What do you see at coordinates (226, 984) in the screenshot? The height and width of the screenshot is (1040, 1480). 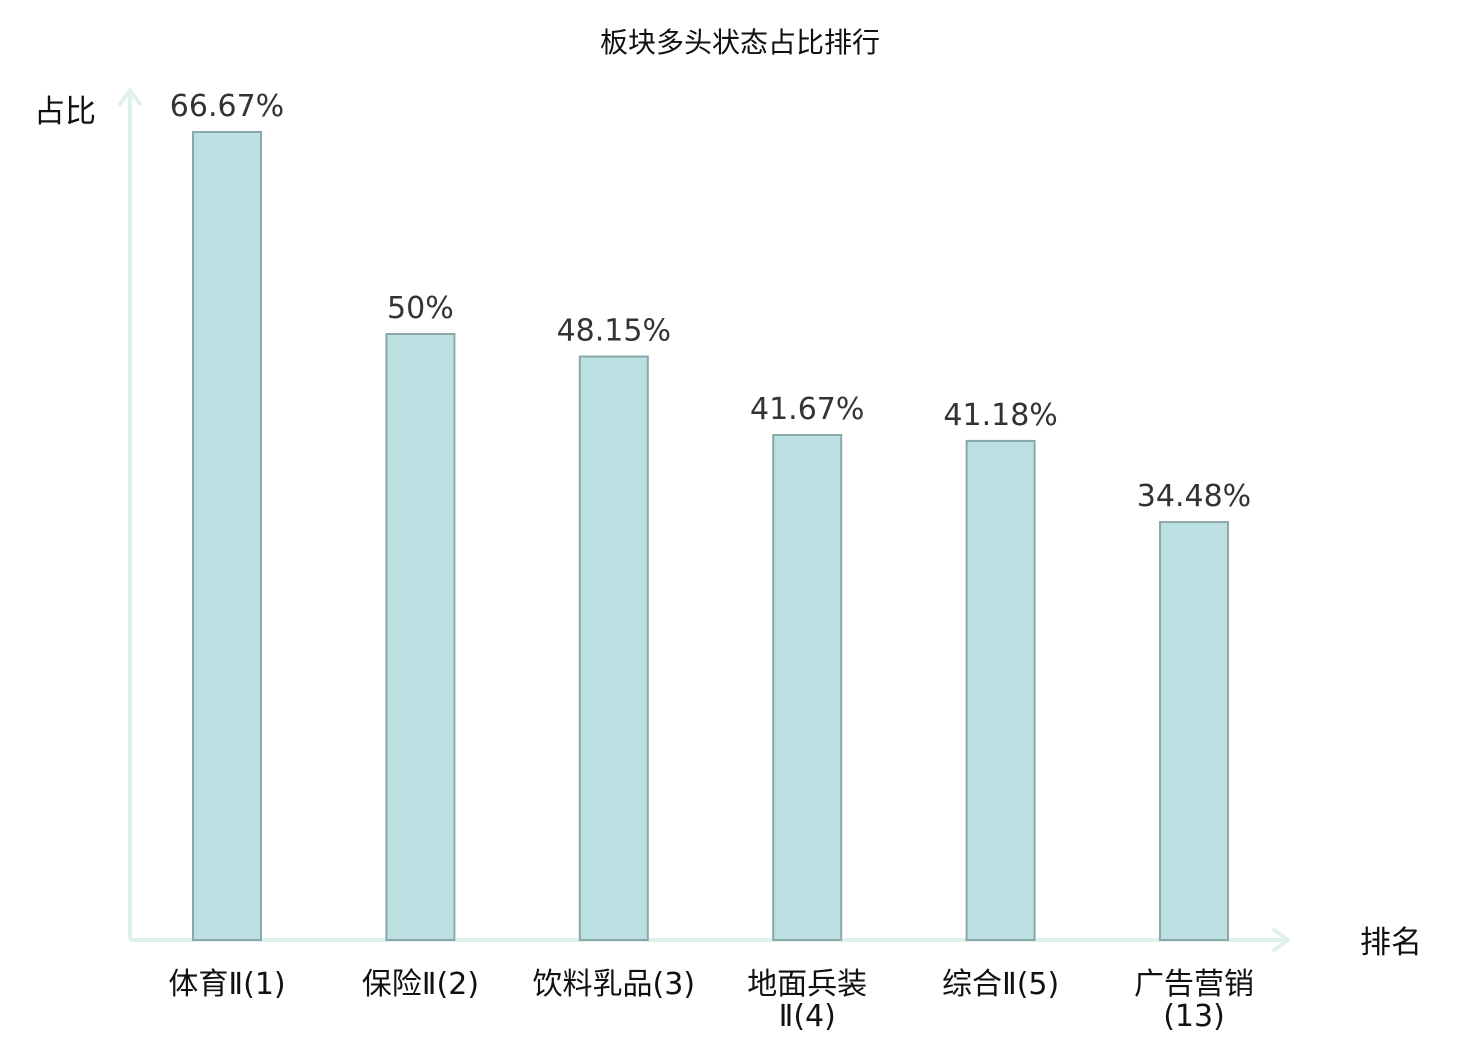 I see `x-tick-label: 体育Ⅱ(1)` at bounding box center [226, 984].